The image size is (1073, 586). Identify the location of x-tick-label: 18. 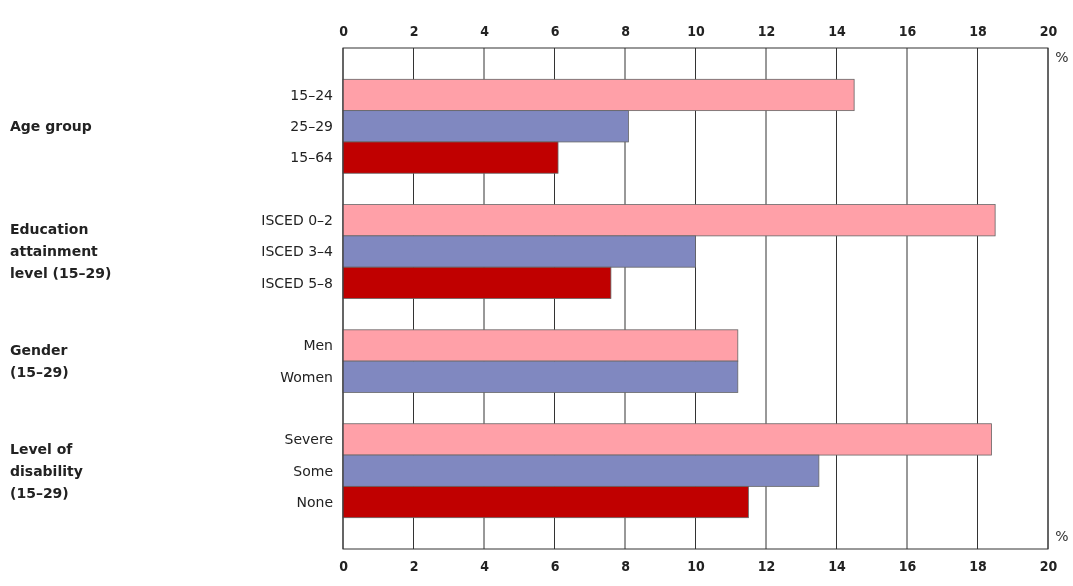
(978, 31).